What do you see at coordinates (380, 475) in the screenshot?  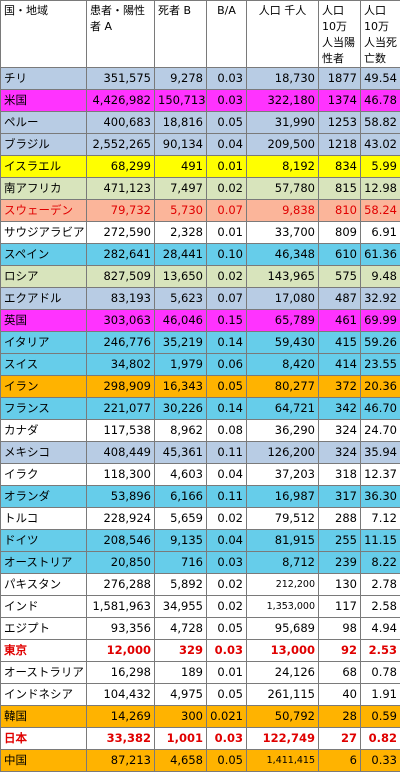 I see `deaths-per-100k-cell: 12.37` at bounding box center [380, 475].